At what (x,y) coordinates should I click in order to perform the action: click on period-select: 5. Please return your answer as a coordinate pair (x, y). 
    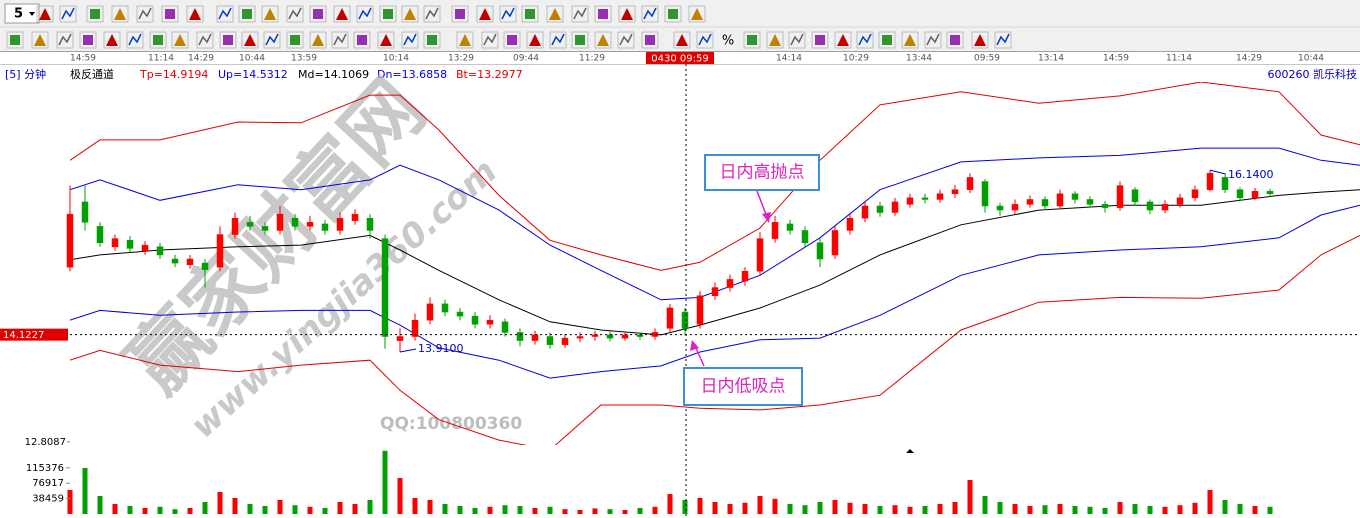
    Looking at the image, I should click on (22, 13).